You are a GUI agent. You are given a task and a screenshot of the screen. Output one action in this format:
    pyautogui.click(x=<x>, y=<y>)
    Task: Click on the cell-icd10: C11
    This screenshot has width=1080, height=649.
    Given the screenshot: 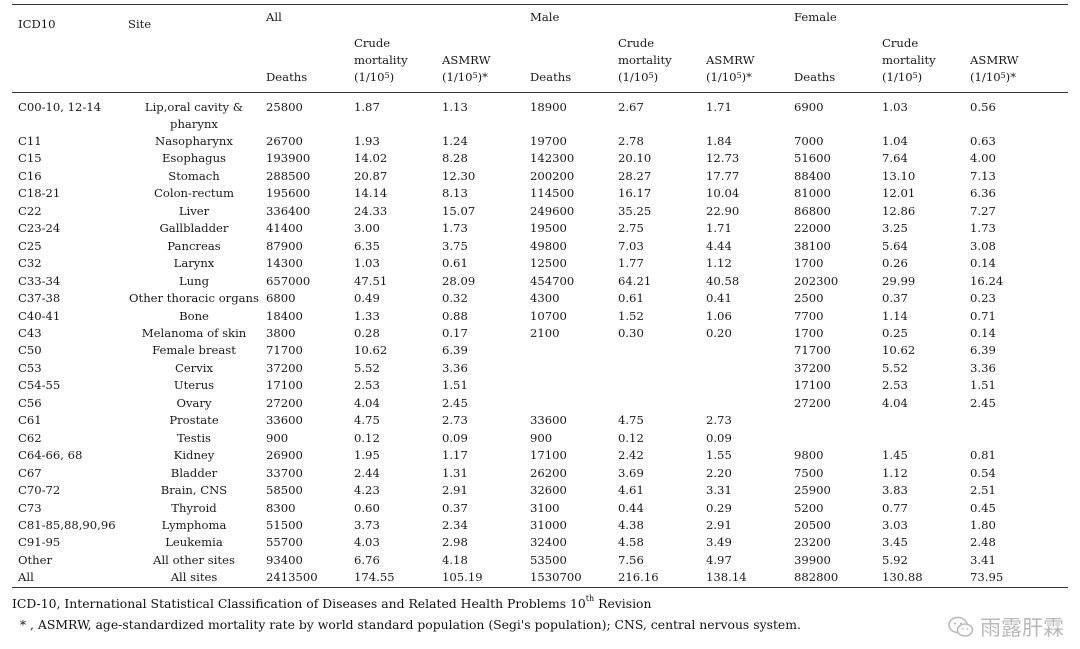 What is the action you would take?
    pyautogui.click(x=30, y=141)
    